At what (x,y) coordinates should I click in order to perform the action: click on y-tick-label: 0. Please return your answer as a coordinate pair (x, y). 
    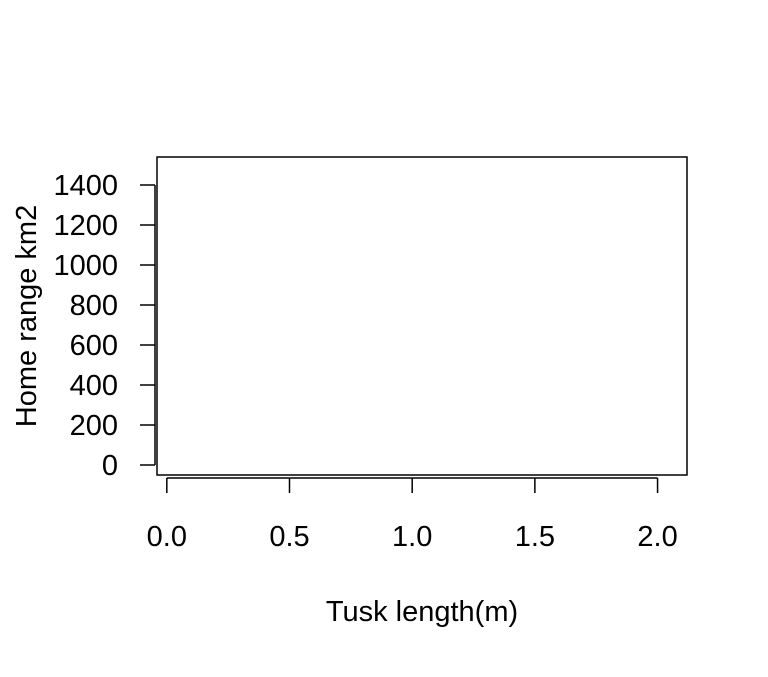
    Looking at the image, I should click on (110, 466).